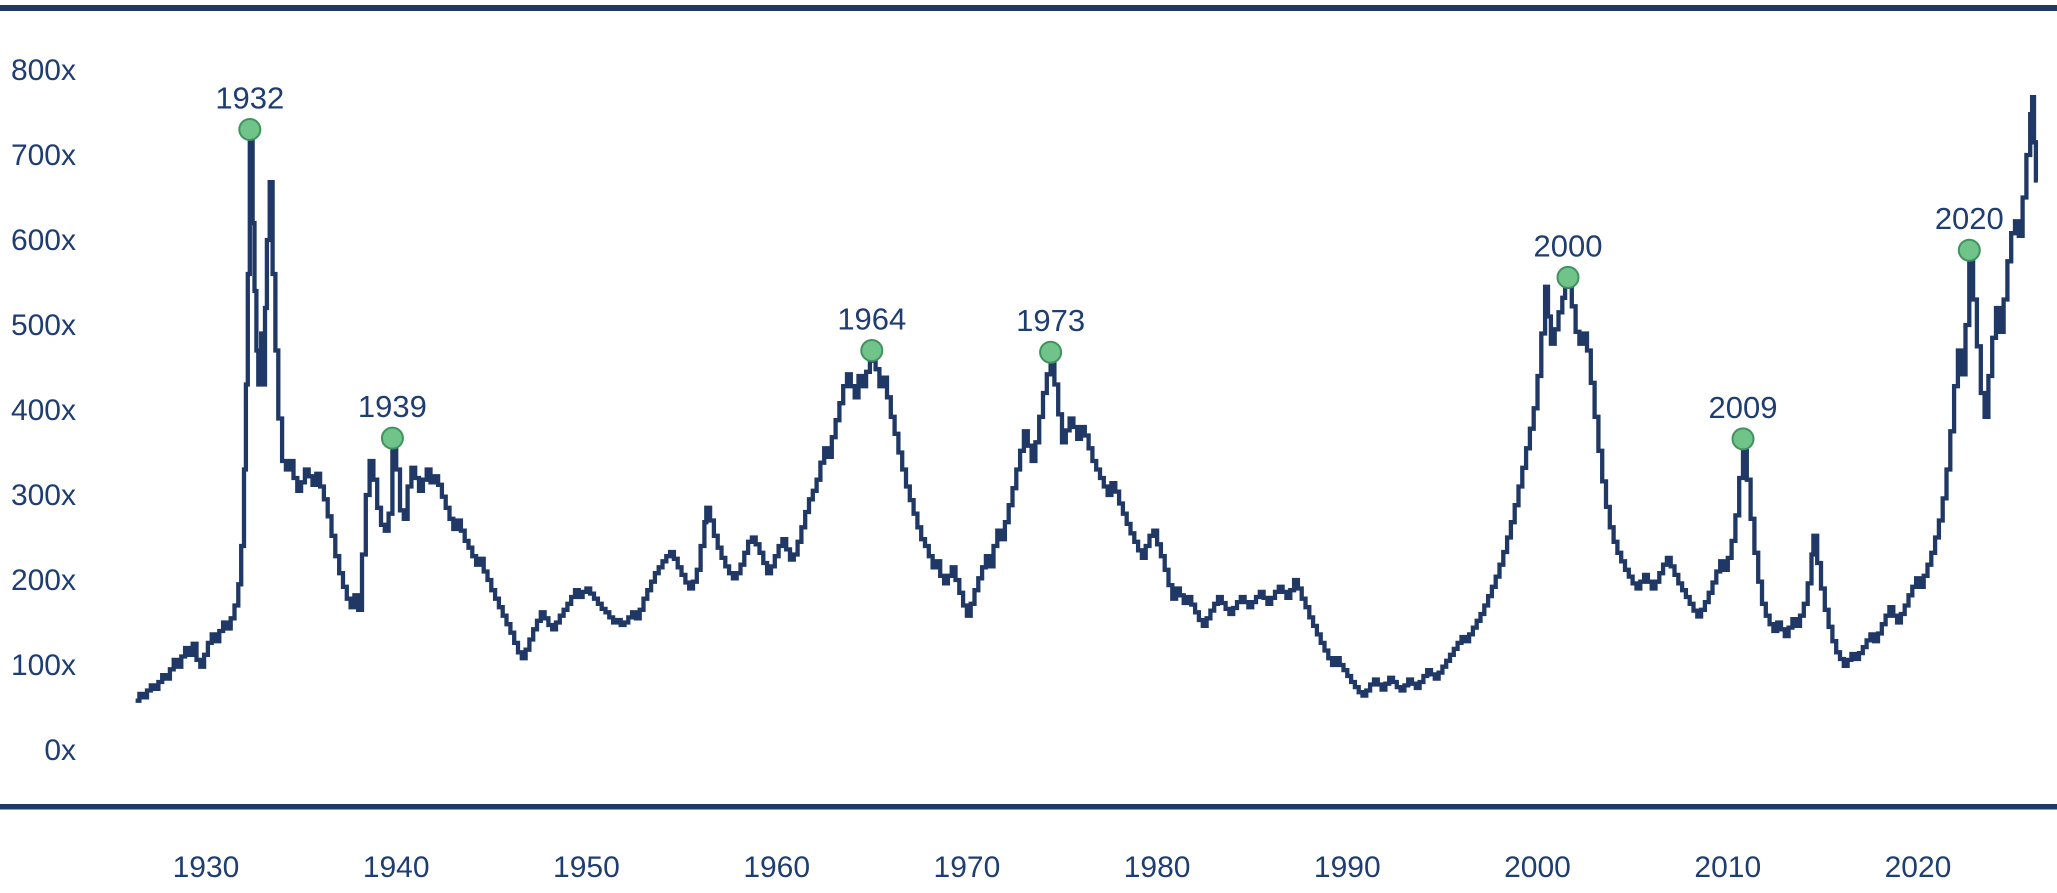  What do you see at coordinates (1050, 320) in the screenshot?
I see `peak-year-label: 1973` at bounding box center [1050, 320].